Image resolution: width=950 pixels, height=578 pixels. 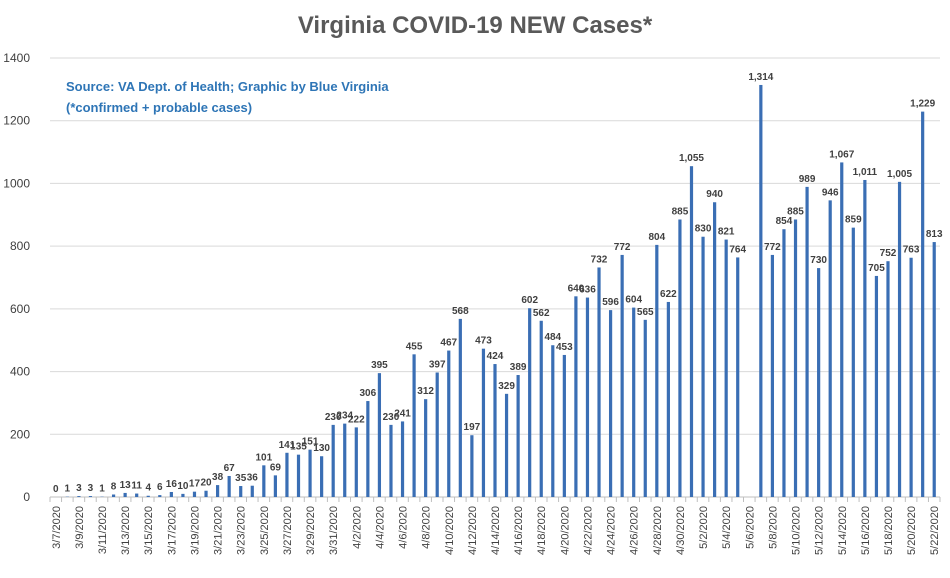 I want to click on data-label: 946, so click(x=830, y=192).